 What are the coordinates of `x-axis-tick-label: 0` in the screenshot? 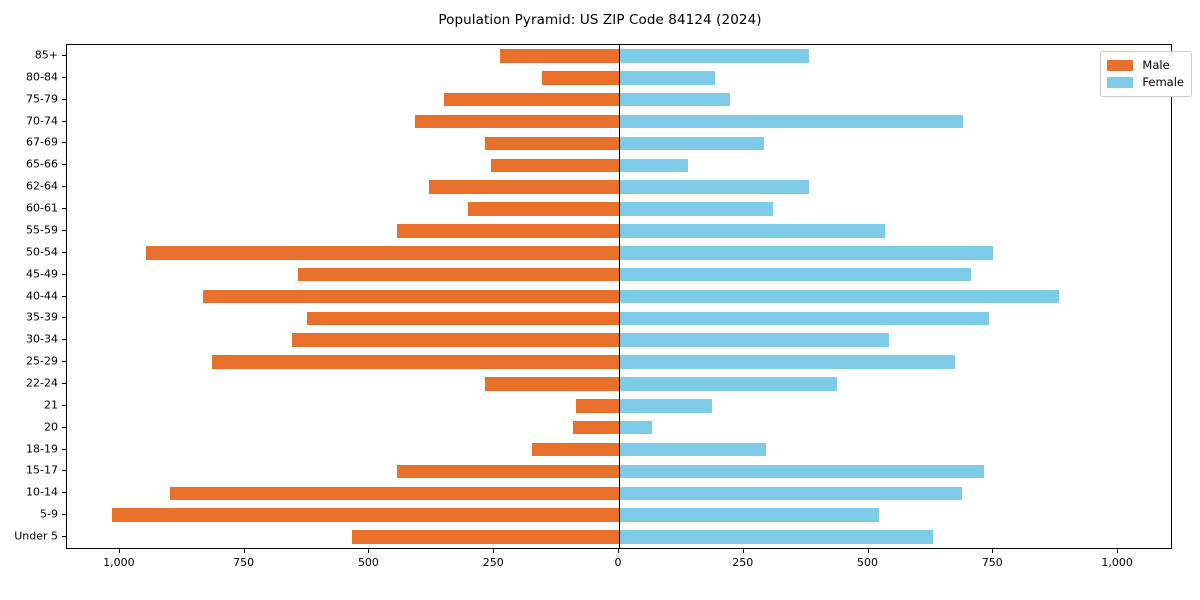 It's located at (618, 562).